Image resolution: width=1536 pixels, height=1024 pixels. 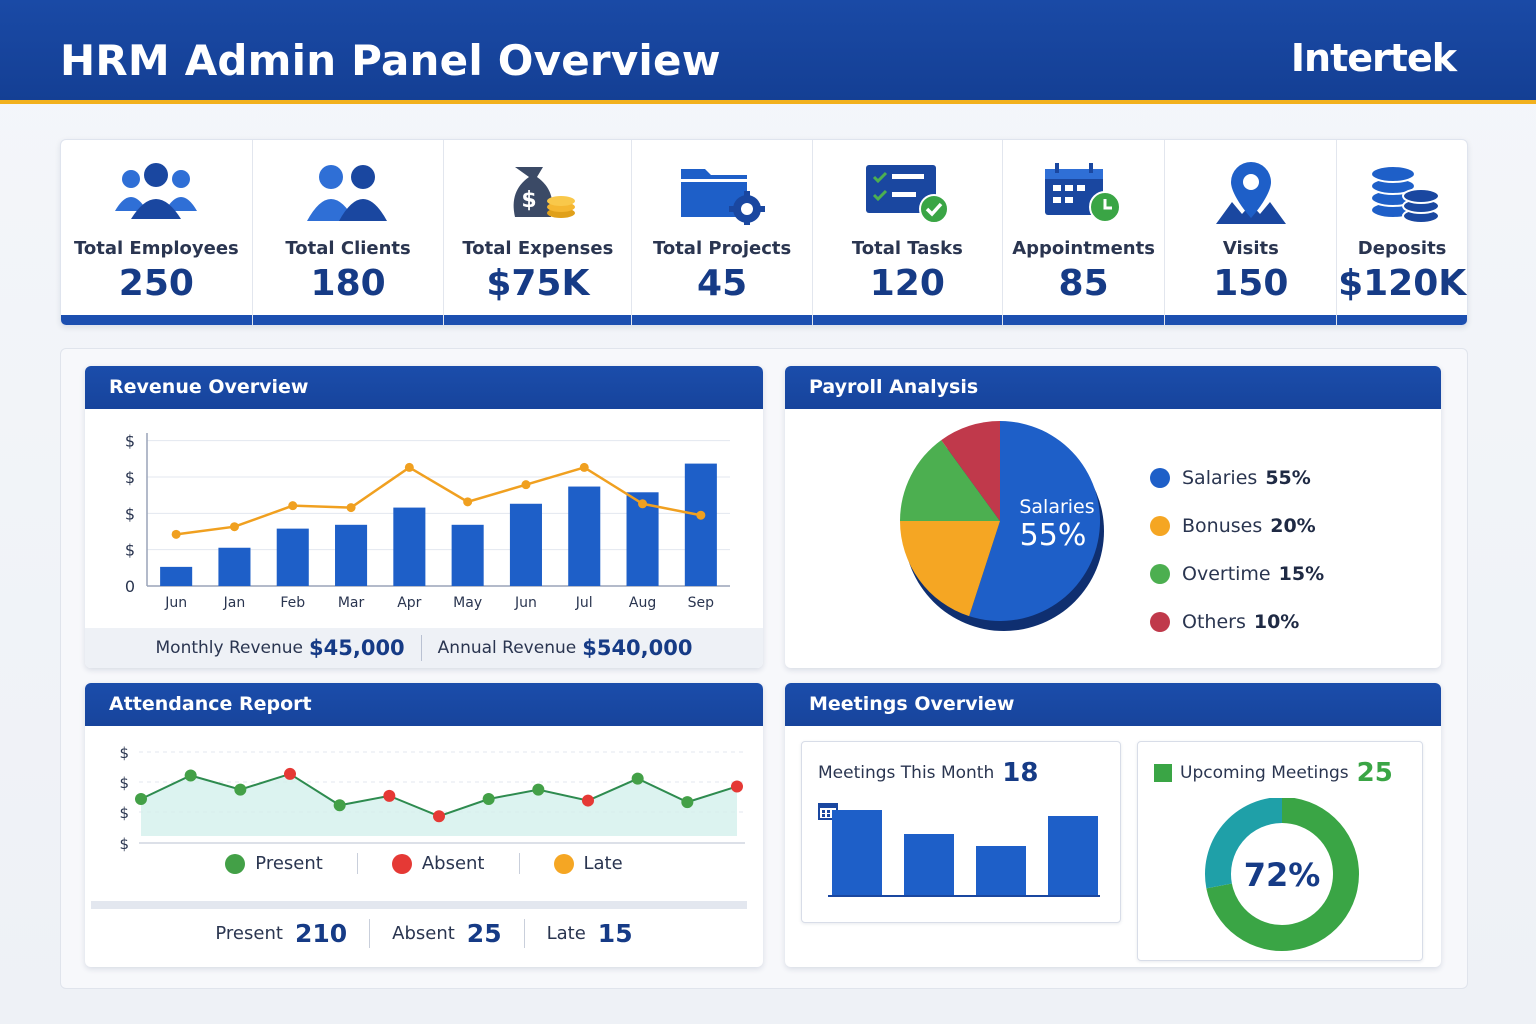 I want to click on pie-center-value: 55%, so click(x=1053, y=535).